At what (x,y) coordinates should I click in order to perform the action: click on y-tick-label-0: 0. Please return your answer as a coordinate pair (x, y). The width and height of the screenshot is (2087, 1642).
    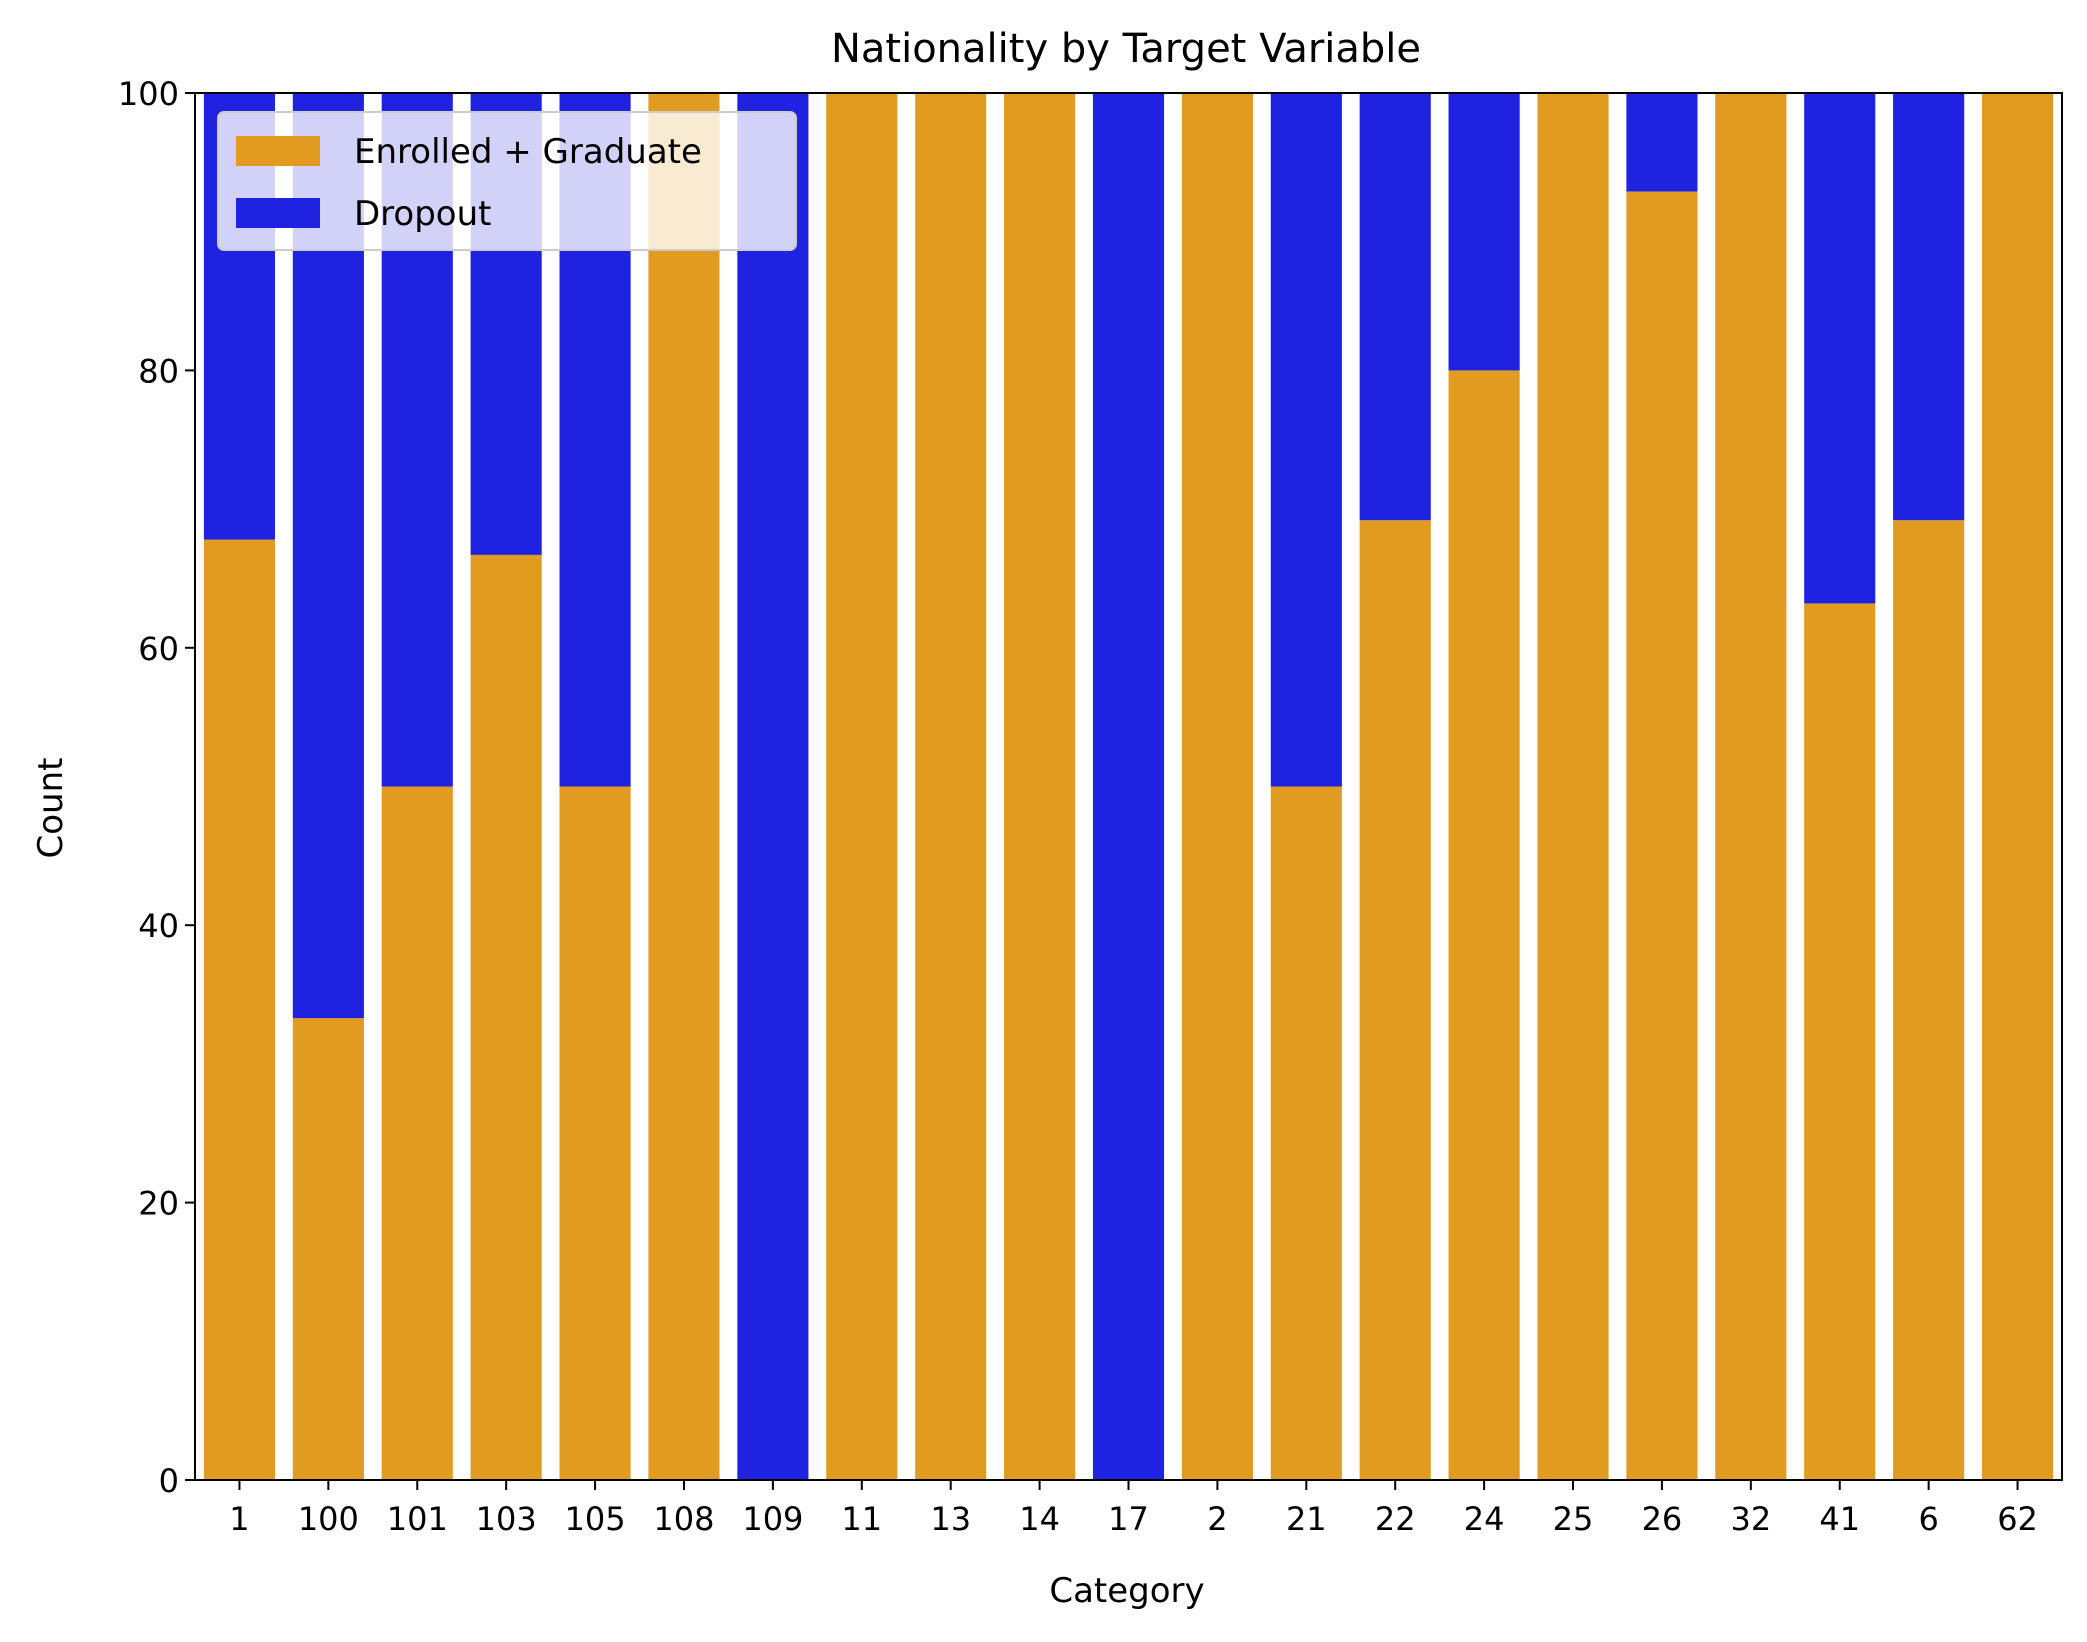
    Looking at the image, I should click on (169, 1481).